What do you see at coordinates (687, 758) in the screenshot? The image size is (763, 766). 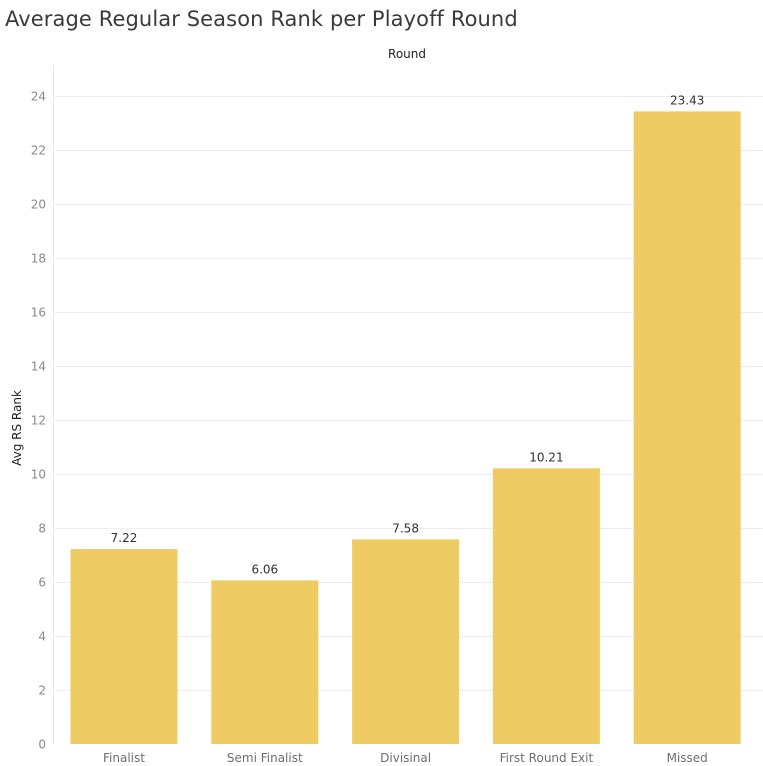 I see `x-category-label: Missed` at bounding box center [687, 758].